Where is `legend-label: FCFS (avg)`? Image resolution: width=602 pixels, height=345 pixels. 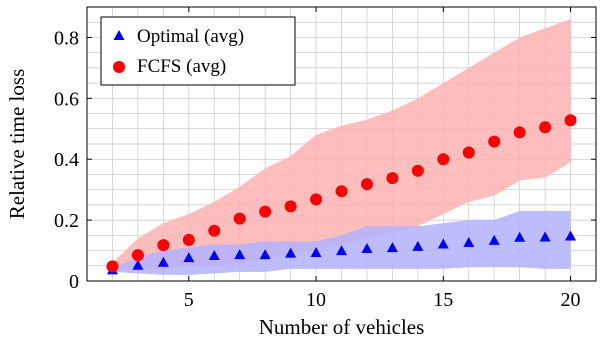
legend-label: FCFS (avg) is located at coordinates (181, 66).